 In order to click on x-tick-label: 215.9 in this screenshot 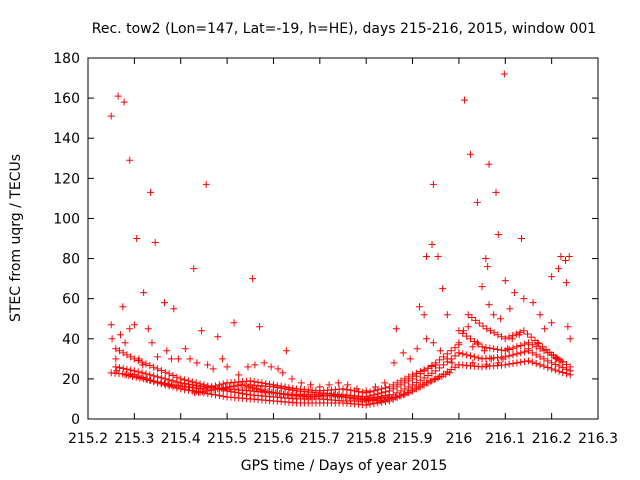, I will do `click(412, 439)`.